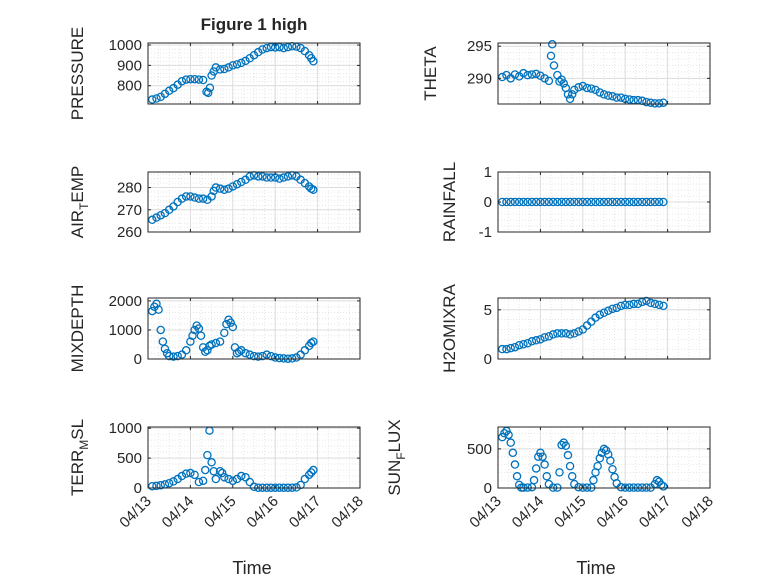  I want to click on y-tick-label: 5, so click(488, 310).